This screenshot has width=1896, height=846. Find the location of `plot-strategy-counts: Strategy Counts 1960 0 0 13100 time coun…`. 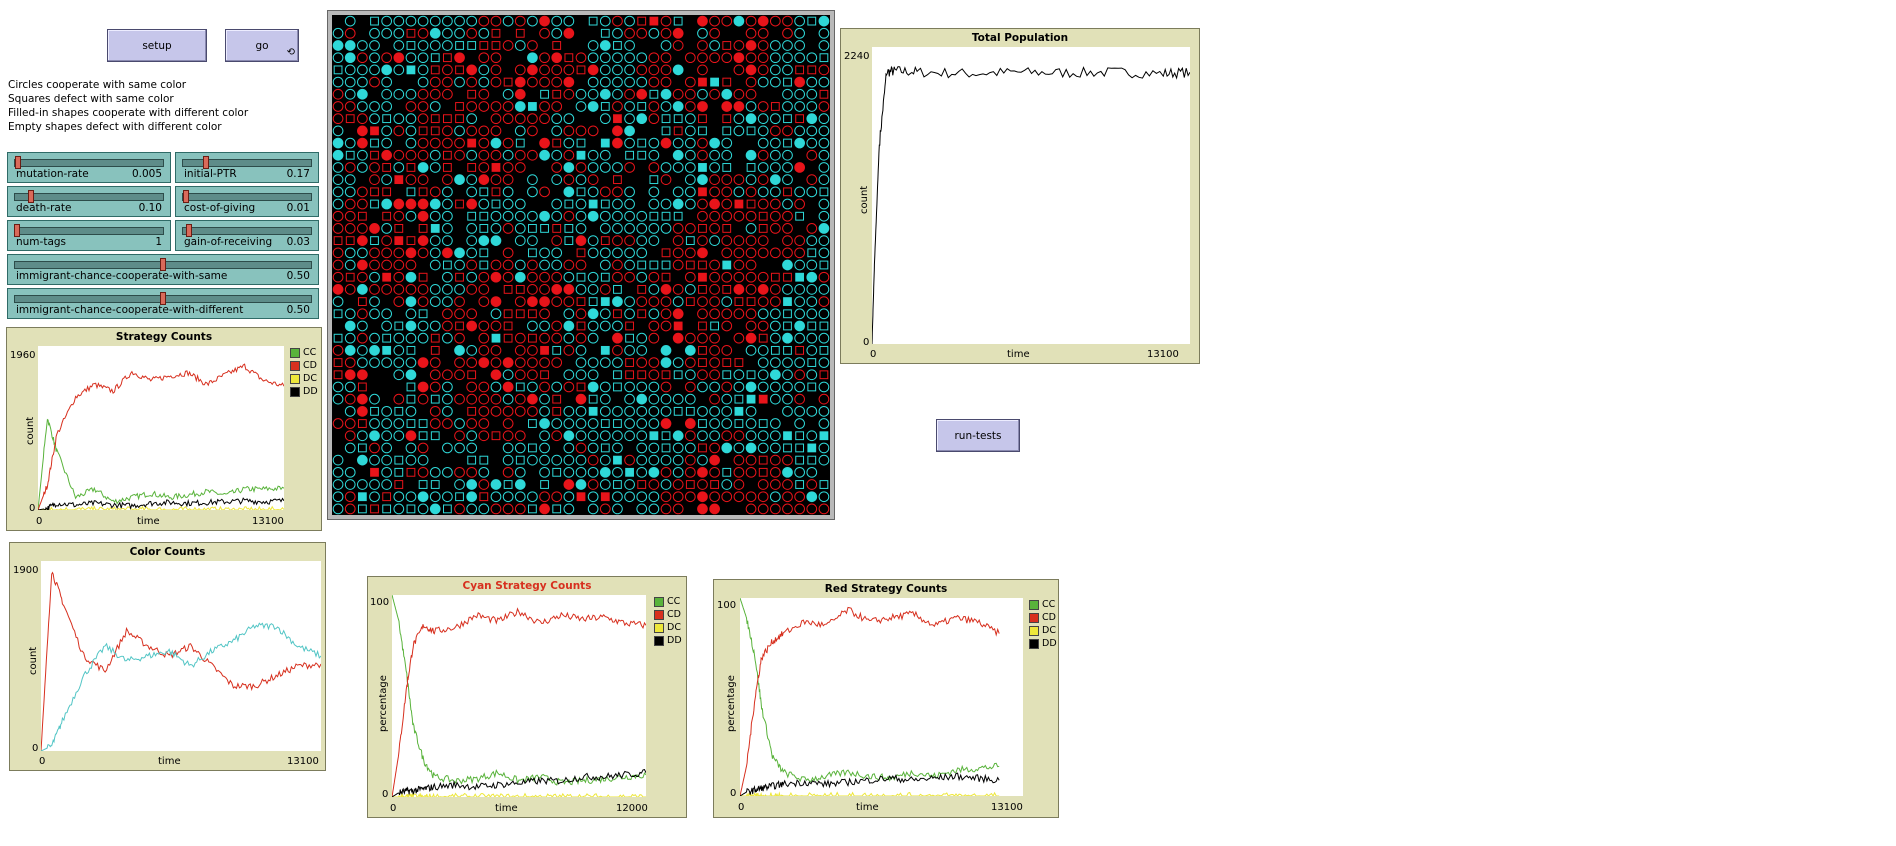

plot-strategy-counts: Strategy Counts 1960 0 0 13100 time coun… is located at coordinates (164, 429).